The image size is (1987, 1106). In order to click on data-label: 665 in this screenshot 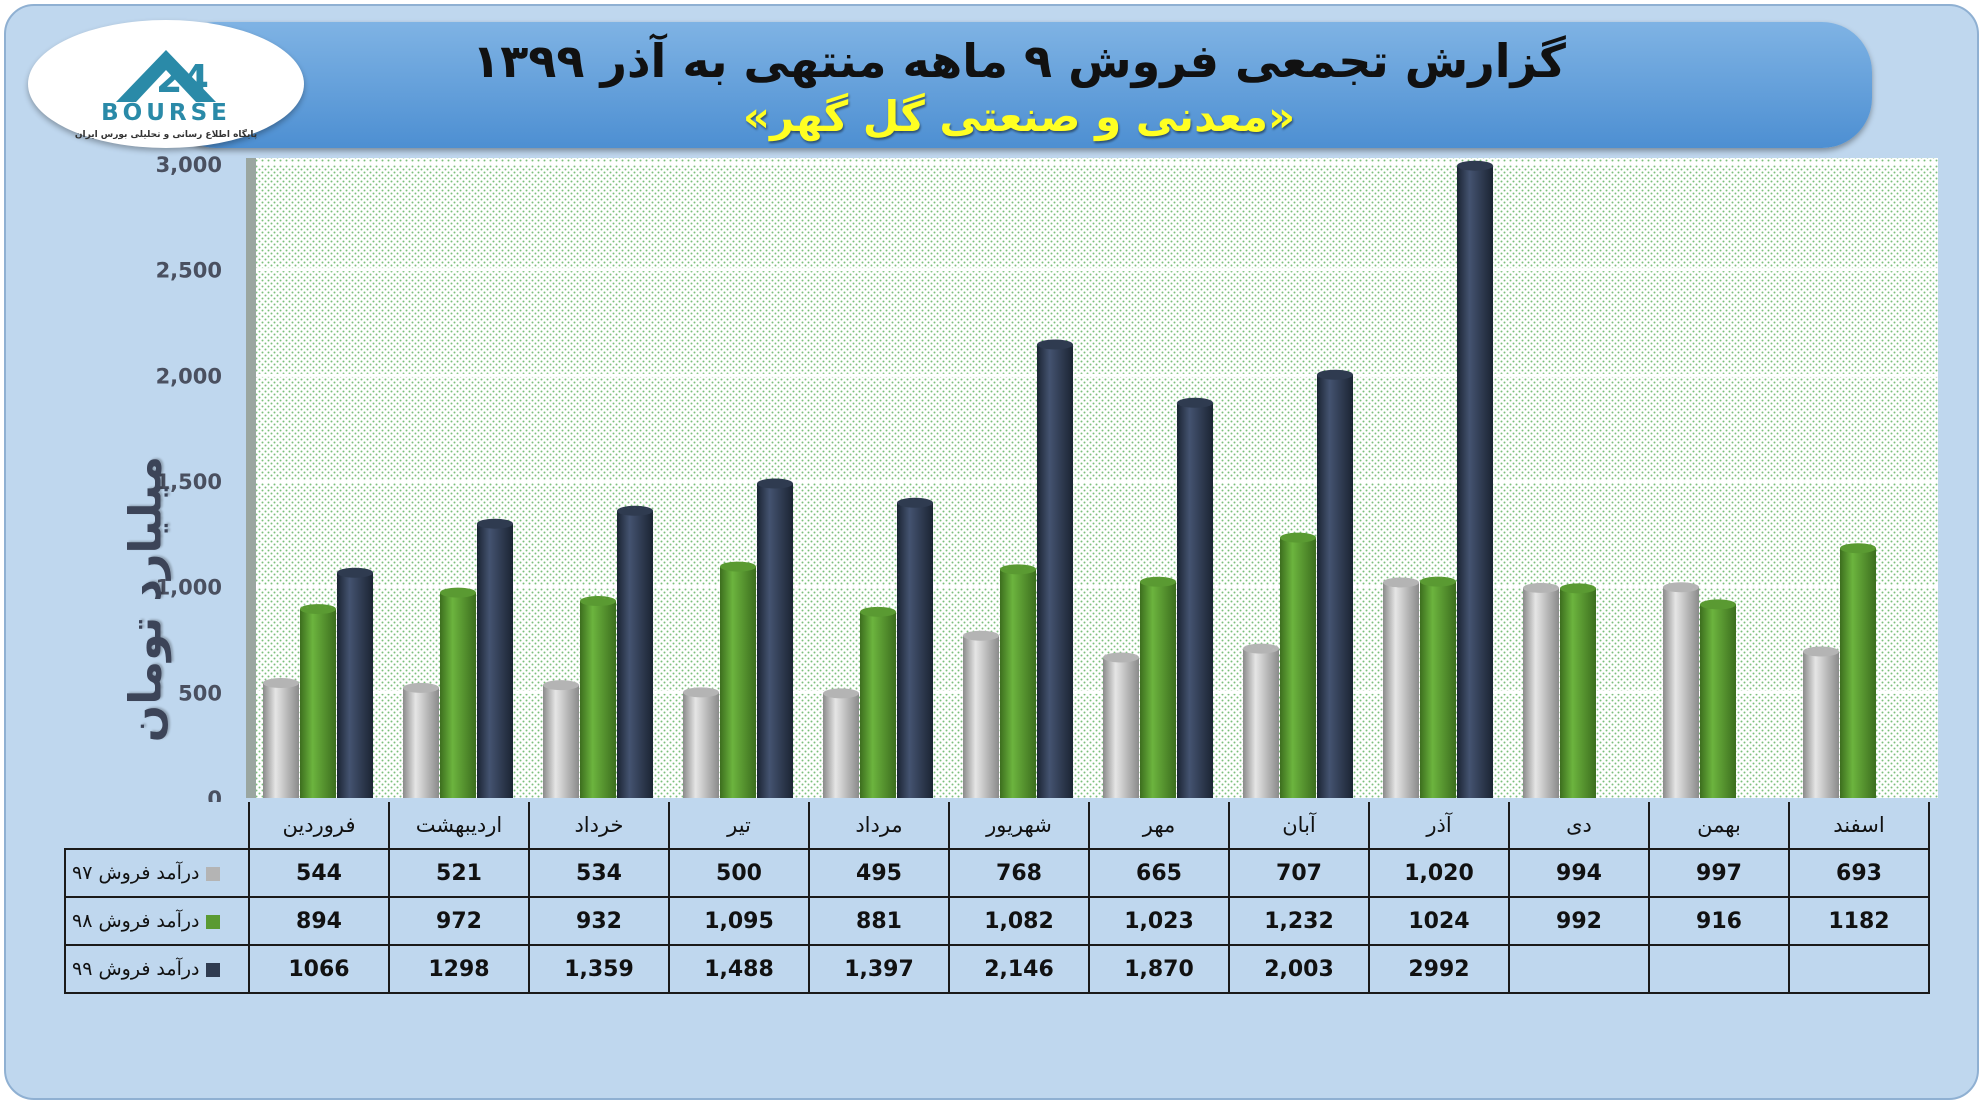, I will do `click(1159, 873)`.